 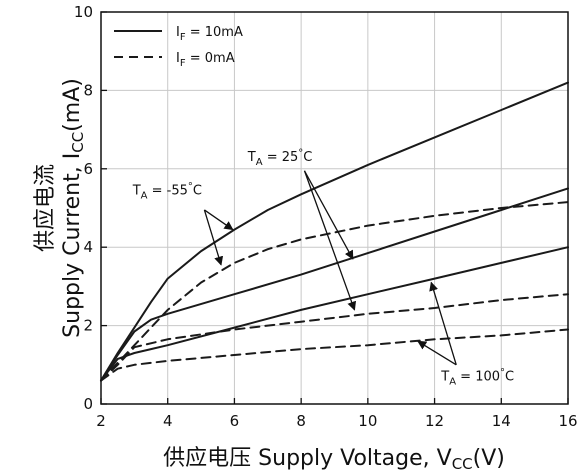 I want to click on x-tick-label: 16, so click(x=567, y=421).